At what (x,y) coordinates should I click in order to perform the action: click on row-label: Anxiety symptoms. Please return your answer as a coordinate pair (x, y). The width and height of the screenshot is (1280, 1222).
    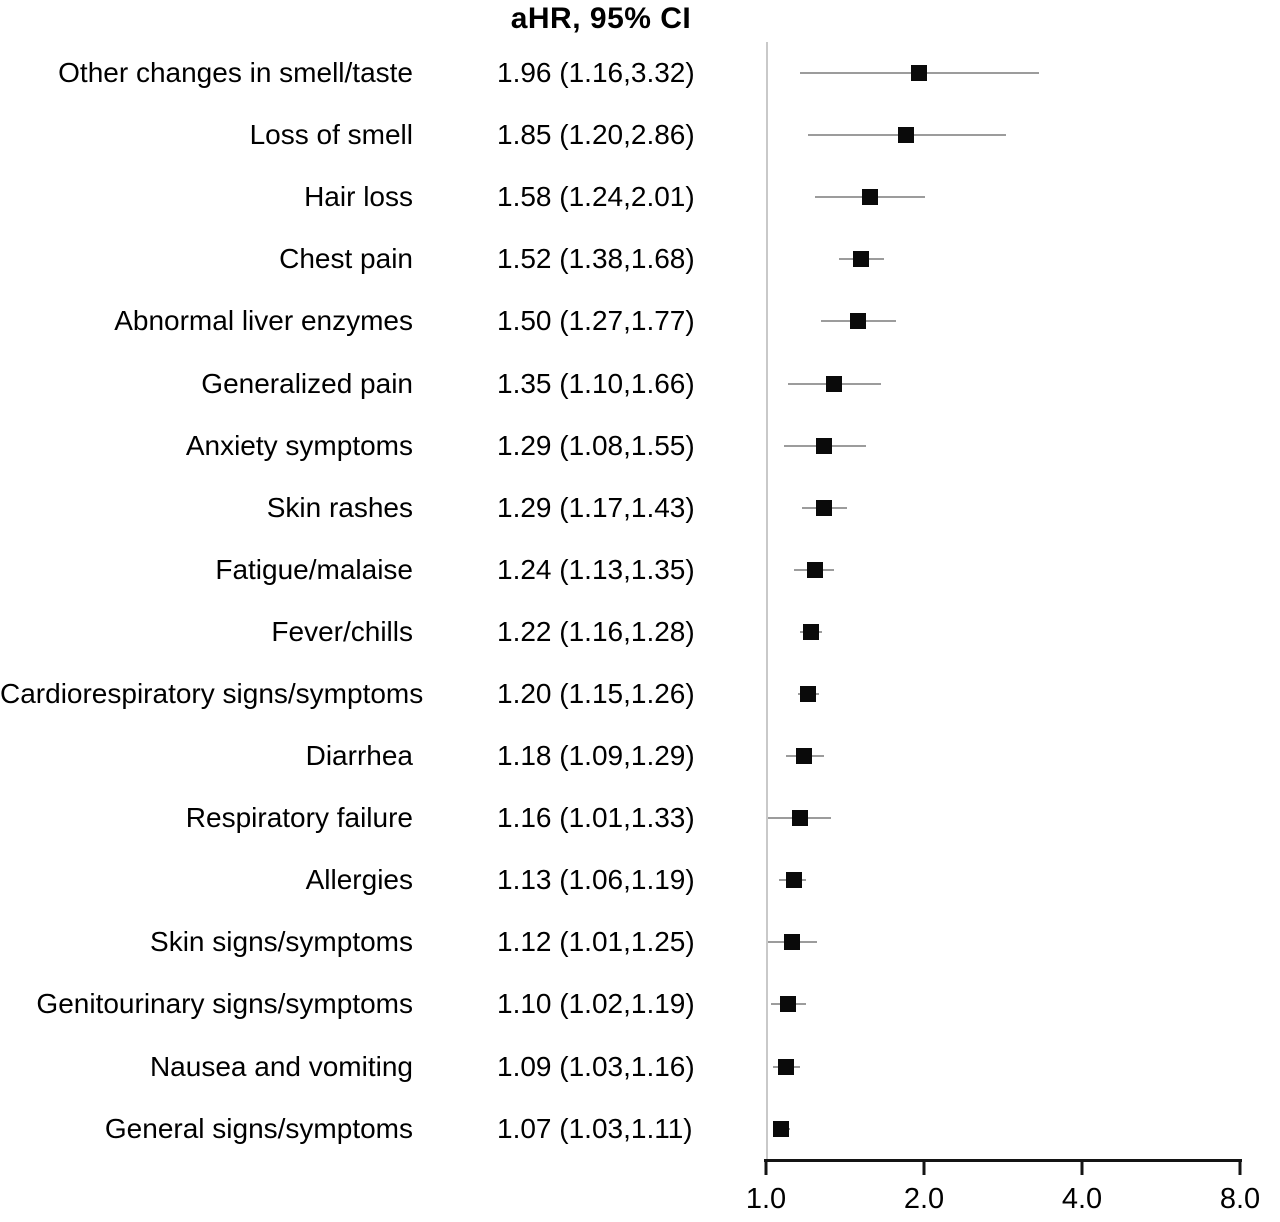
    Looking at the image, I should click on (299, 445).